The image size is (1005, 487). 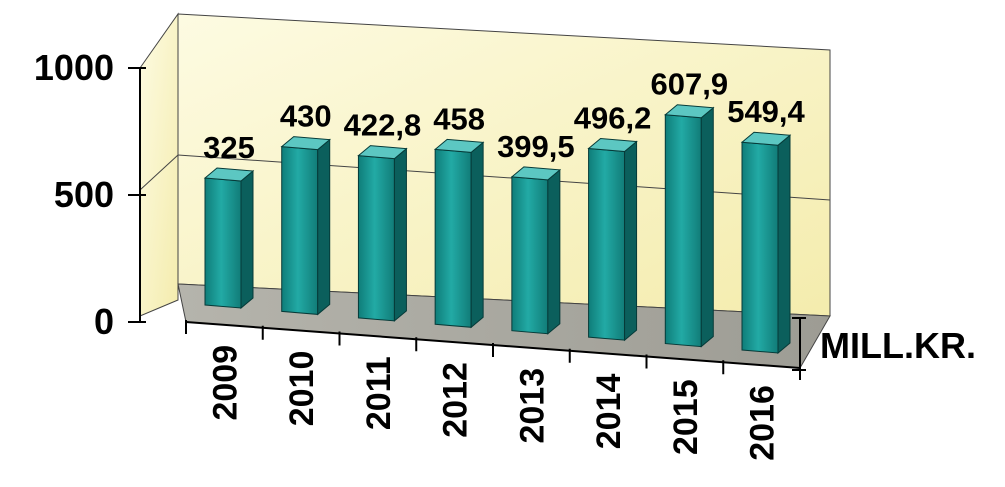 What do you see at coordinates (689, 84) in the screenshot?
I see `value-label: 607,9` at bounding box center [689, 84].